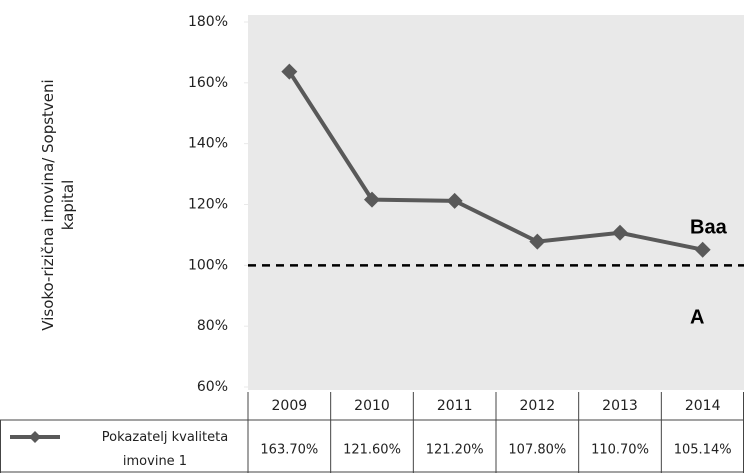  Describe the element at coordinates (620, 450) in the screenshot. I see `table-value: 110.70%` at that location.